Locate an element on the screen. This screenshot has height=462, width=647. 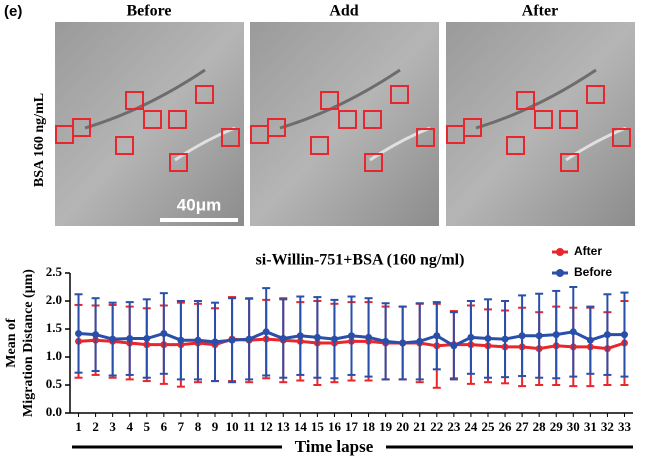
scale-bar-label: 40μm is located at coordinates (199, 204).